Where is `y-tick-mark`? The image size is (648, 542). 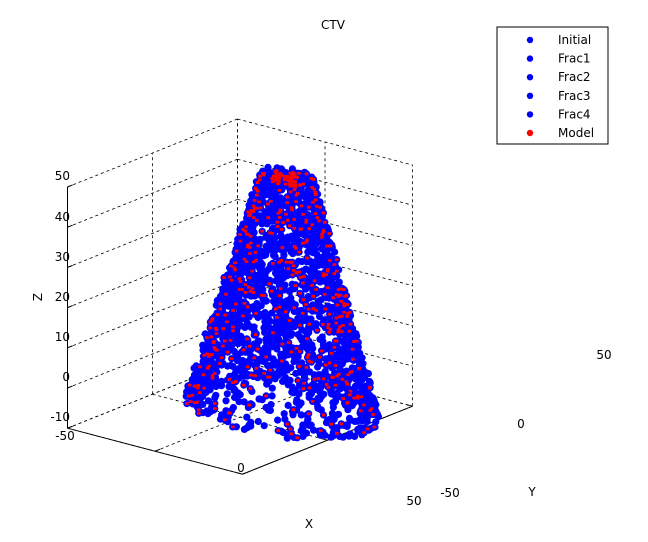
y-tick-mark is located at coordinates (240, 473).